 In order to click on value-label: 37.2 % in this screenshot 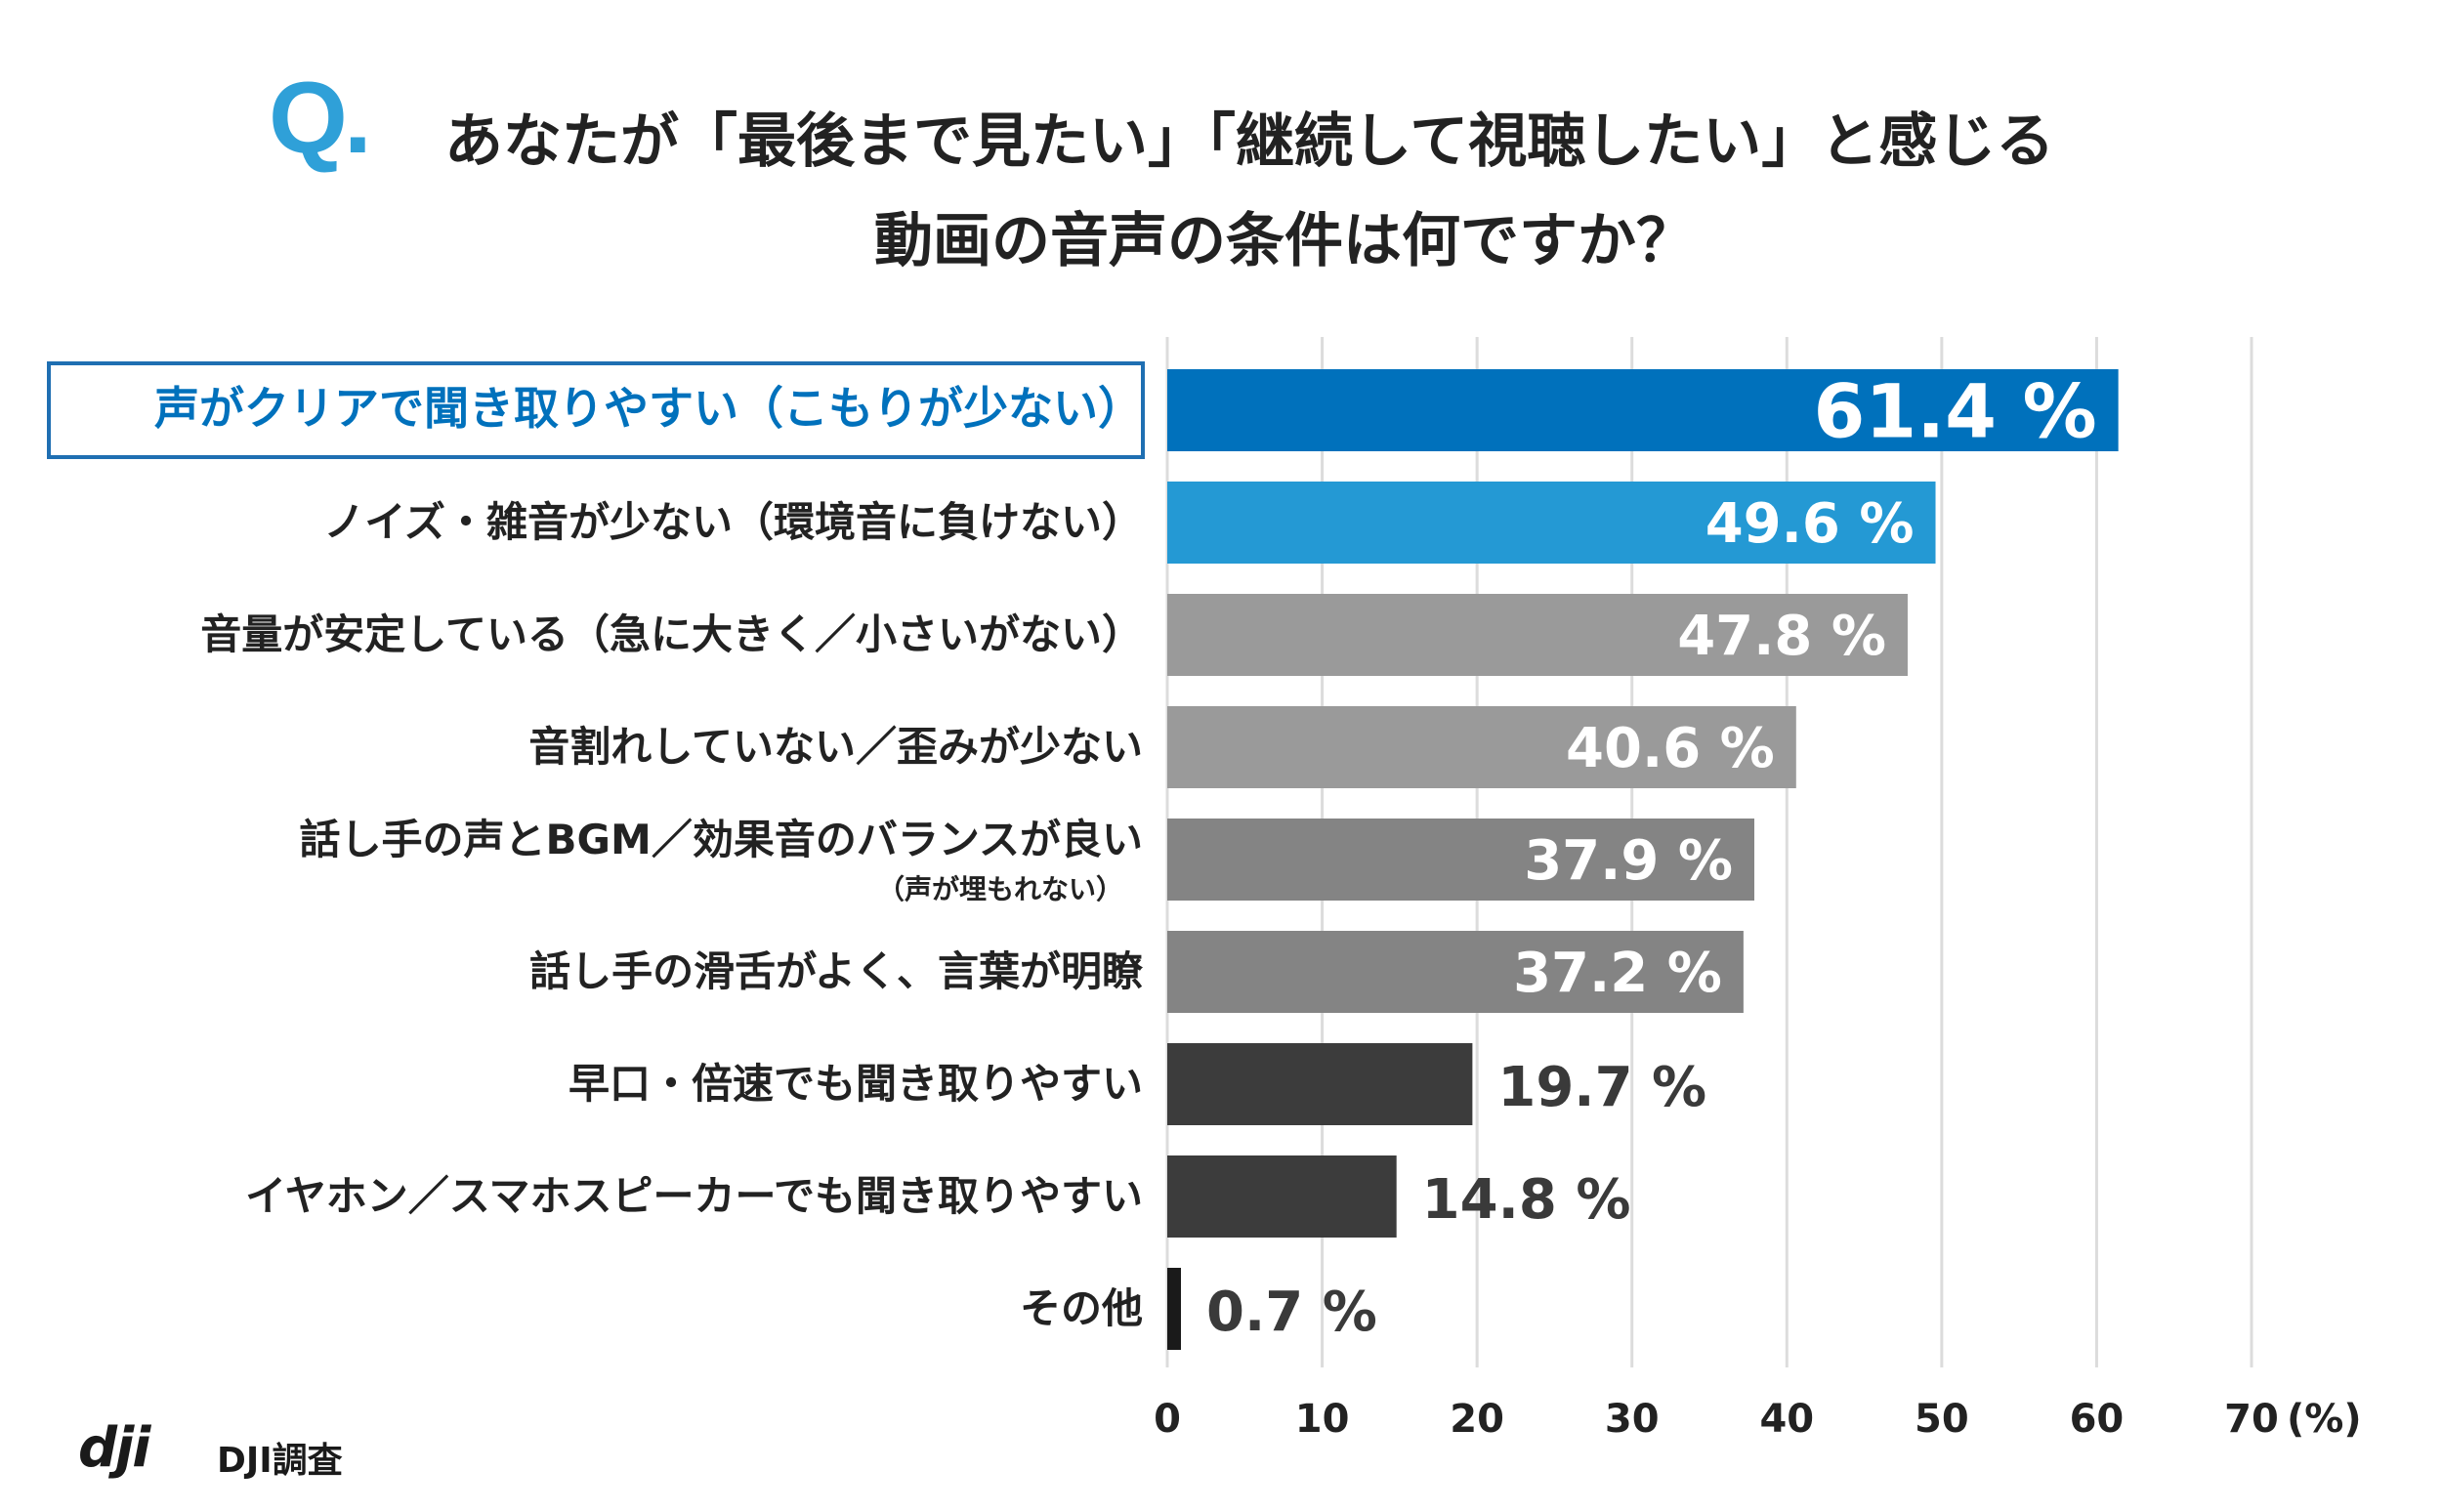, I will do `click(1617, 973)`.